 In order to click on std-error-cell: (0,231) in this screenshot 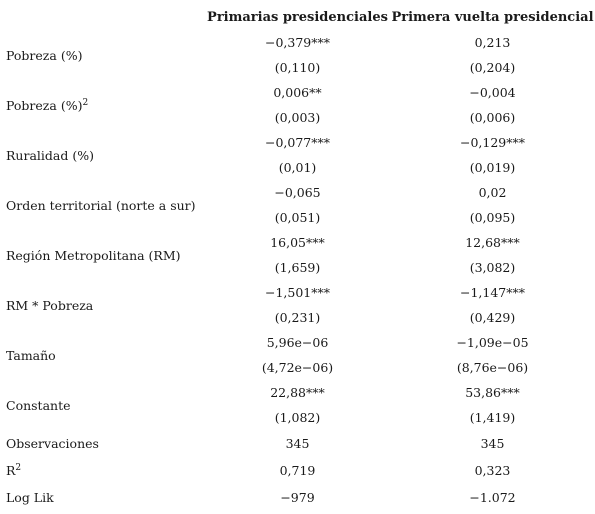, I will do `click(297, 317)`.